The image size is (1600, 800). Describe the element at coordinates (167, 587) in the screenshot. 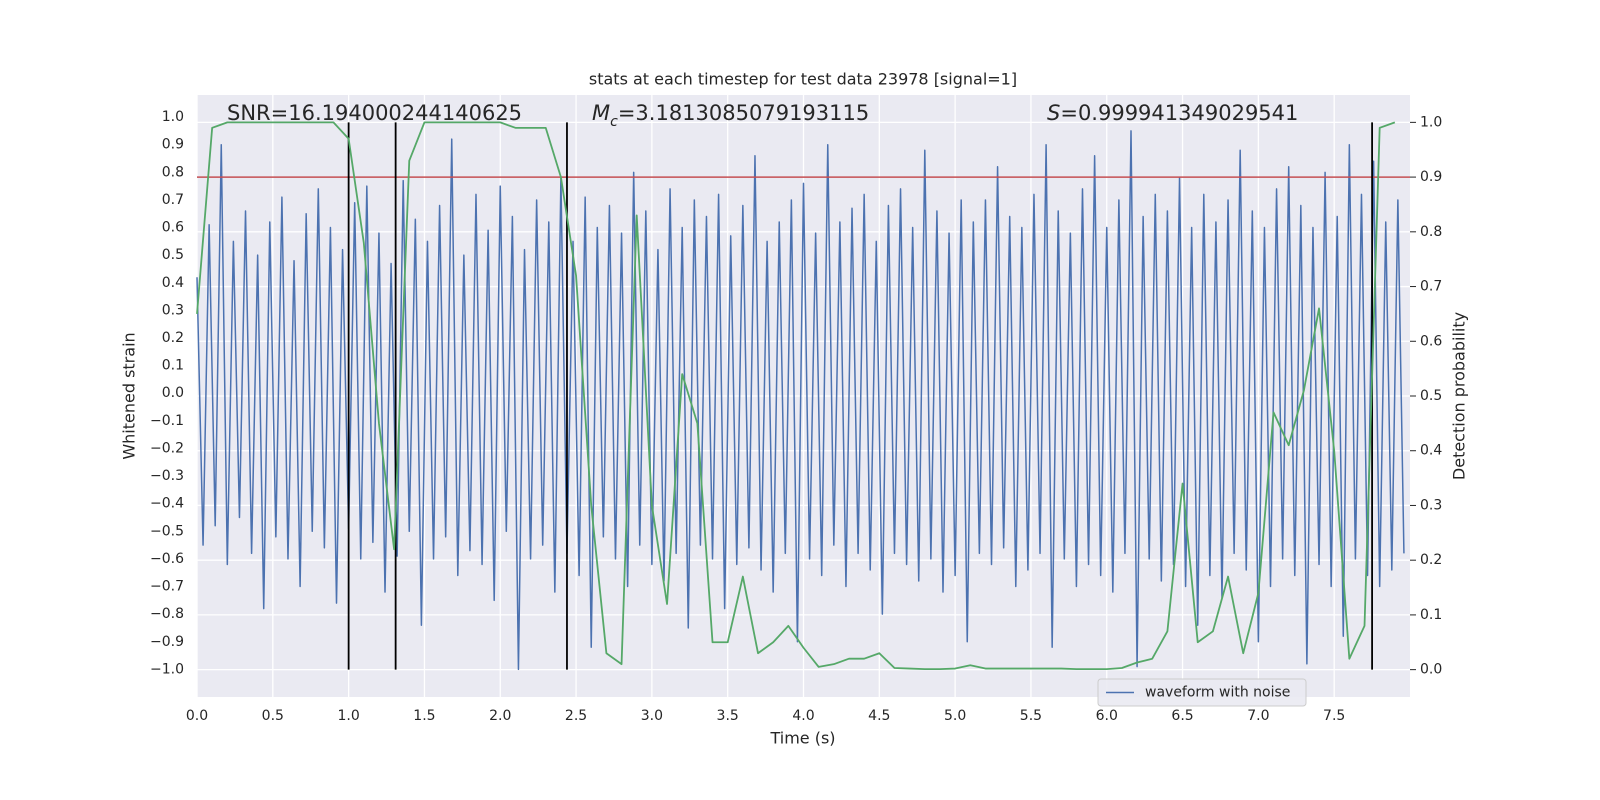

I see `y-tick-label: −0.7` at that location.